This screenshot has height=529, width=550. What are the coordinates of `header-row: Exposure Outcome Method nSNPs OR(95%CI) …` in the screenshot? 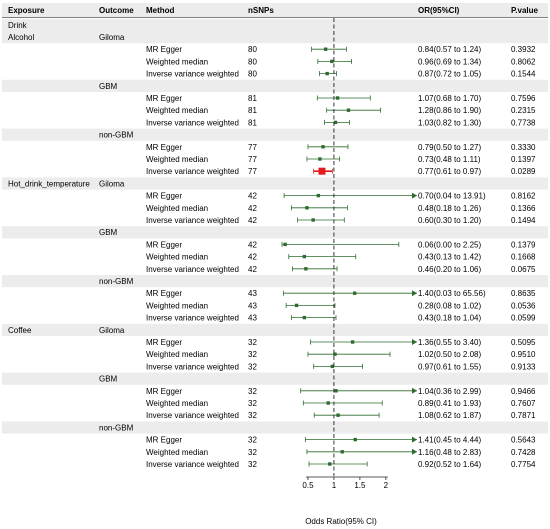 It's located at (273, 10).